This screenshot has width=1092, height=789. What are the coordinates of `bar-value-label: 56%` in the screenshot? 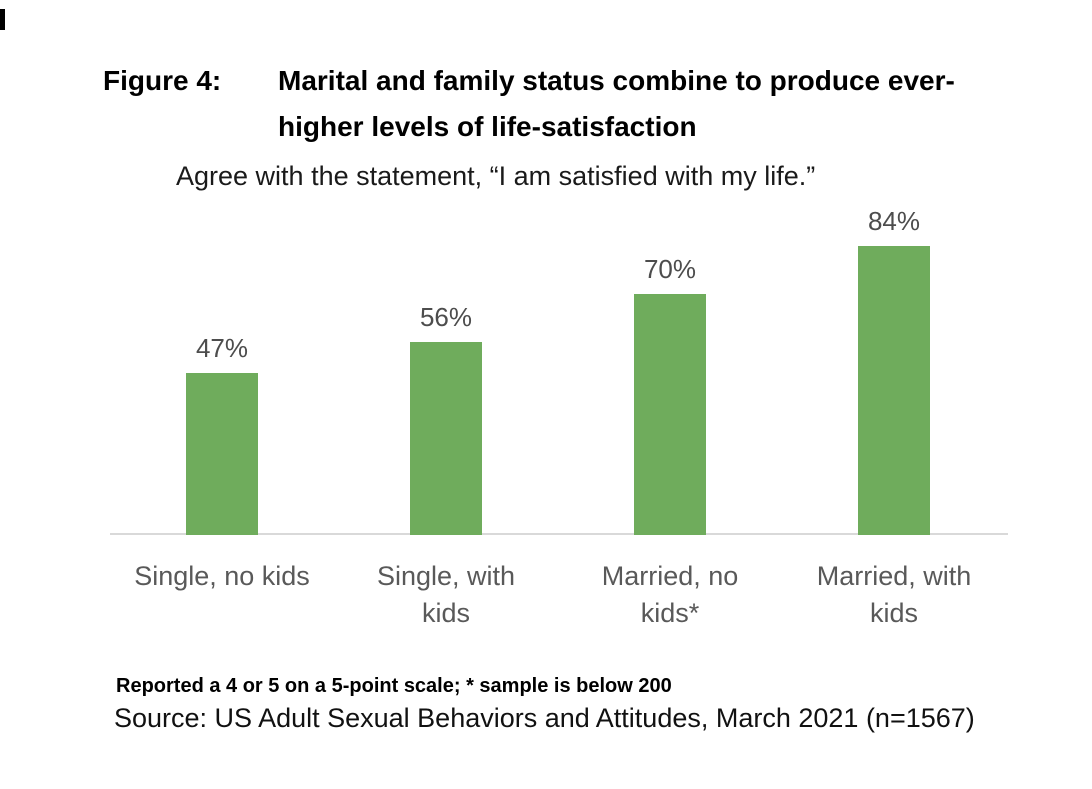 It's located at (446, 317).